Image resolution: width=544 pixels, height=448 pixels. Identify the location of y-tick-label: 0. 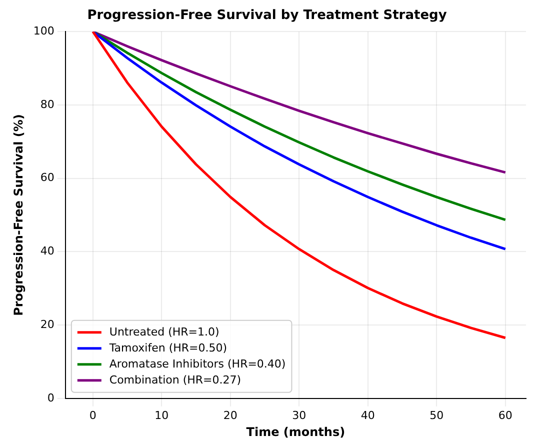
(50, 397).